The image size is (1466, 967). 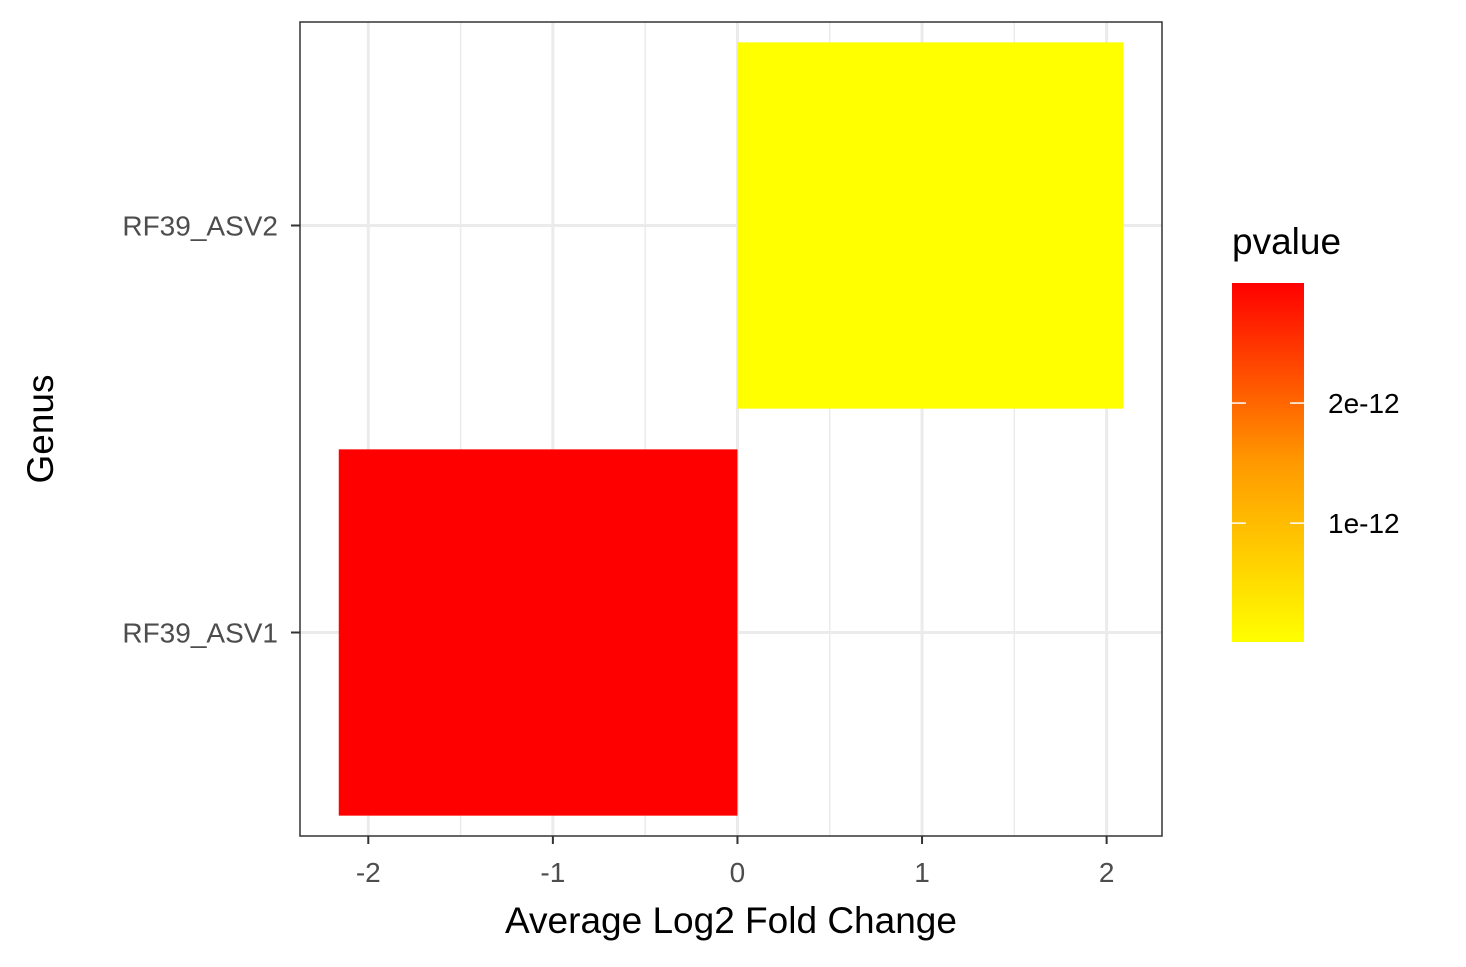 I want to click on y-axis-ticks: RF39_ASV1 RF39_ASV2, so click(x=211, y=430).